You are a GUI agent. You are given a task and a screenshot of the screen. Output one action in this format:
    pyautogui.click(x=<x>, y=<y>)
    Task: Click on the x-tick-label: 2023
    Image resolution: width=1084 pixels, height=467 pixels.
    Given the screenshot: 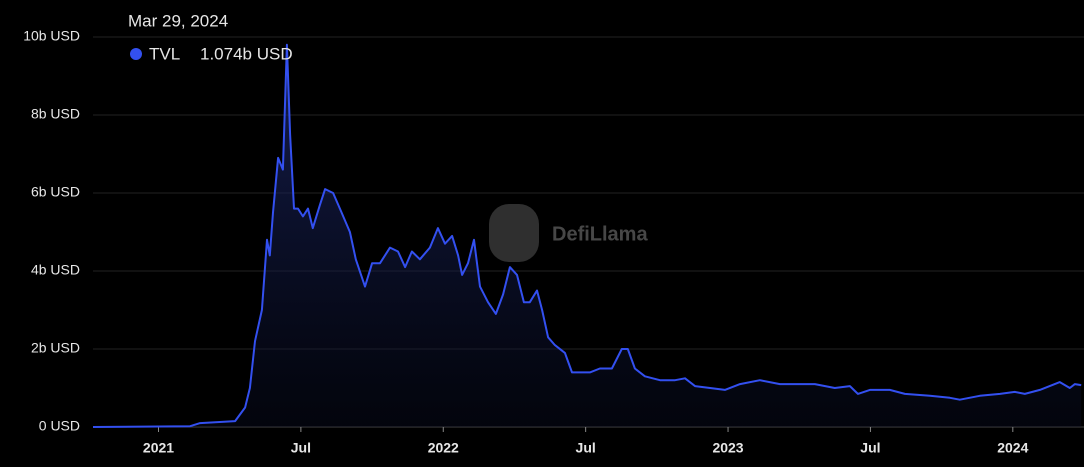 What is the action you would take?
    pyautogui.click(x=727, y=448)
    